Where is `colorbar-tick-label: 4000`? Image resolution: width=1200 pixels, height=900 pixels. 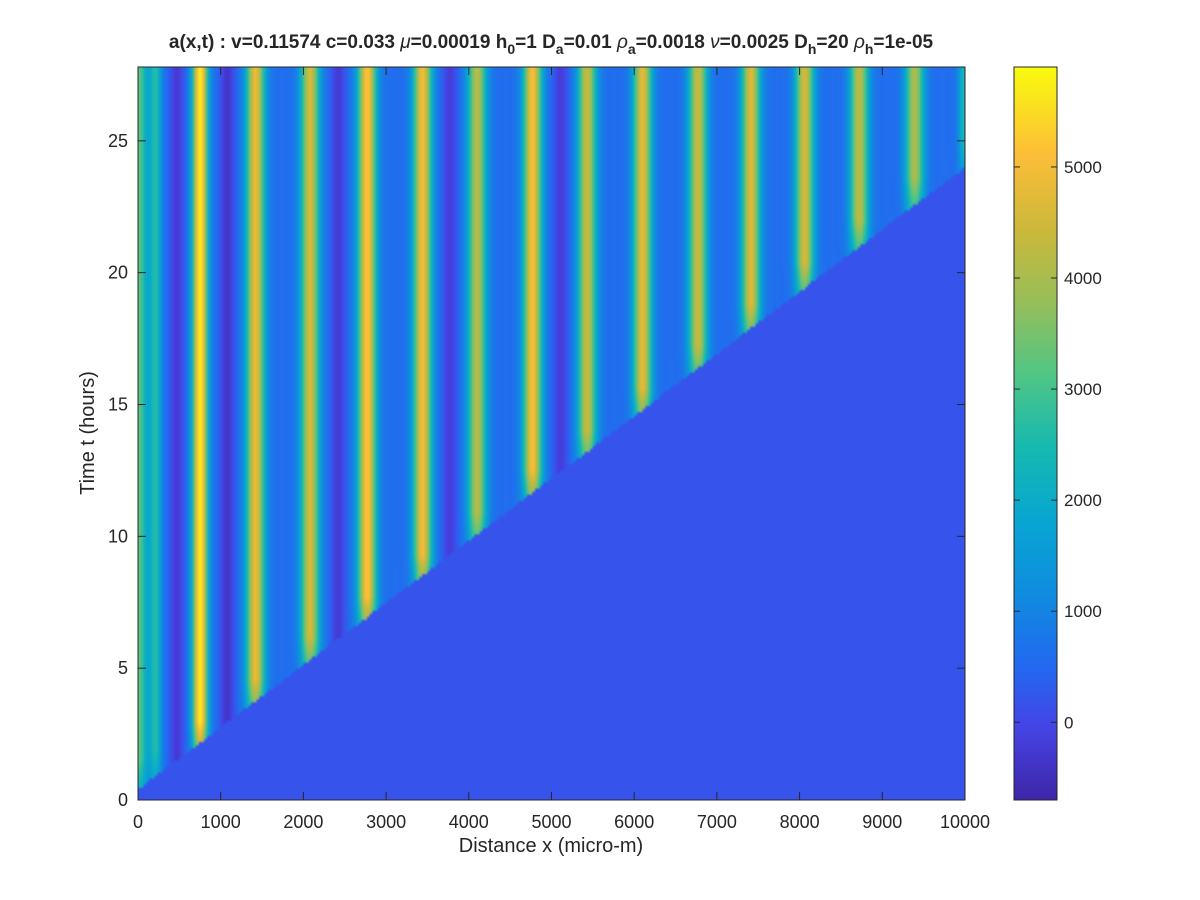 colorbar-tick-label: 4000 is located at coordinates (1083, 278).